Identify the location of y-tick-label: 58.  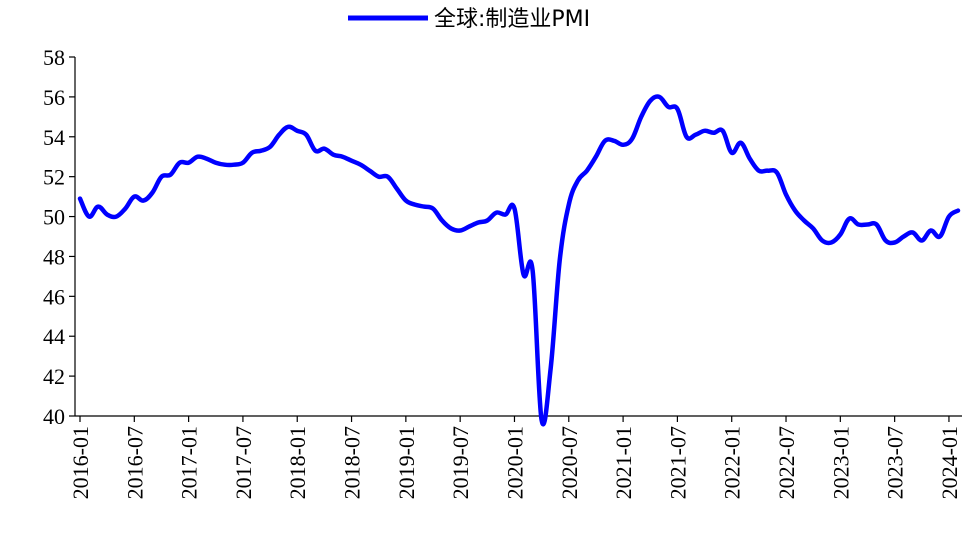
(54, 57).